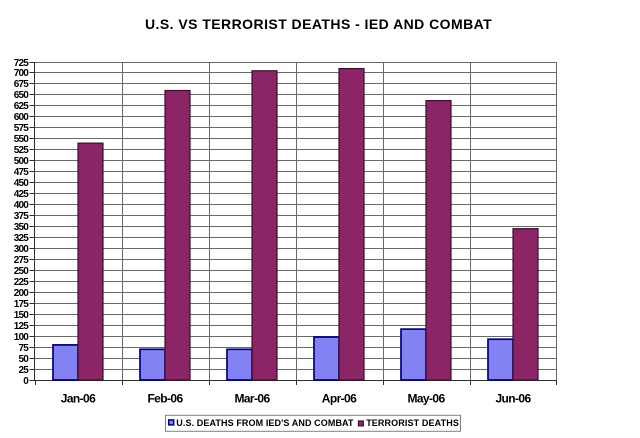 This screenshot has height=438, width=640. Describe the element at coordinates (22, 73) in the screenshot. I see `svg-text: 700` at that location.